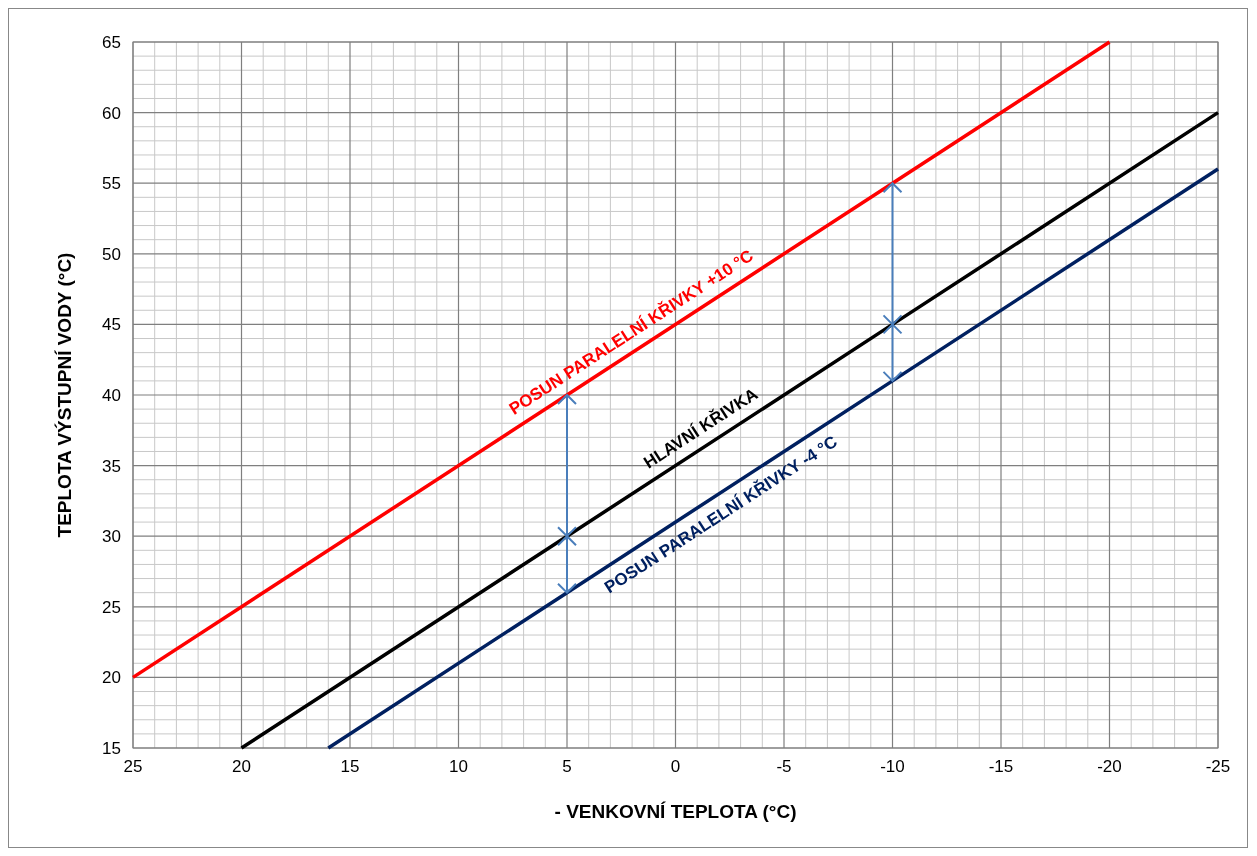 This screenshot has width=1257, height=856. I want to click on x-tick-label: 10, so click(458, 766).